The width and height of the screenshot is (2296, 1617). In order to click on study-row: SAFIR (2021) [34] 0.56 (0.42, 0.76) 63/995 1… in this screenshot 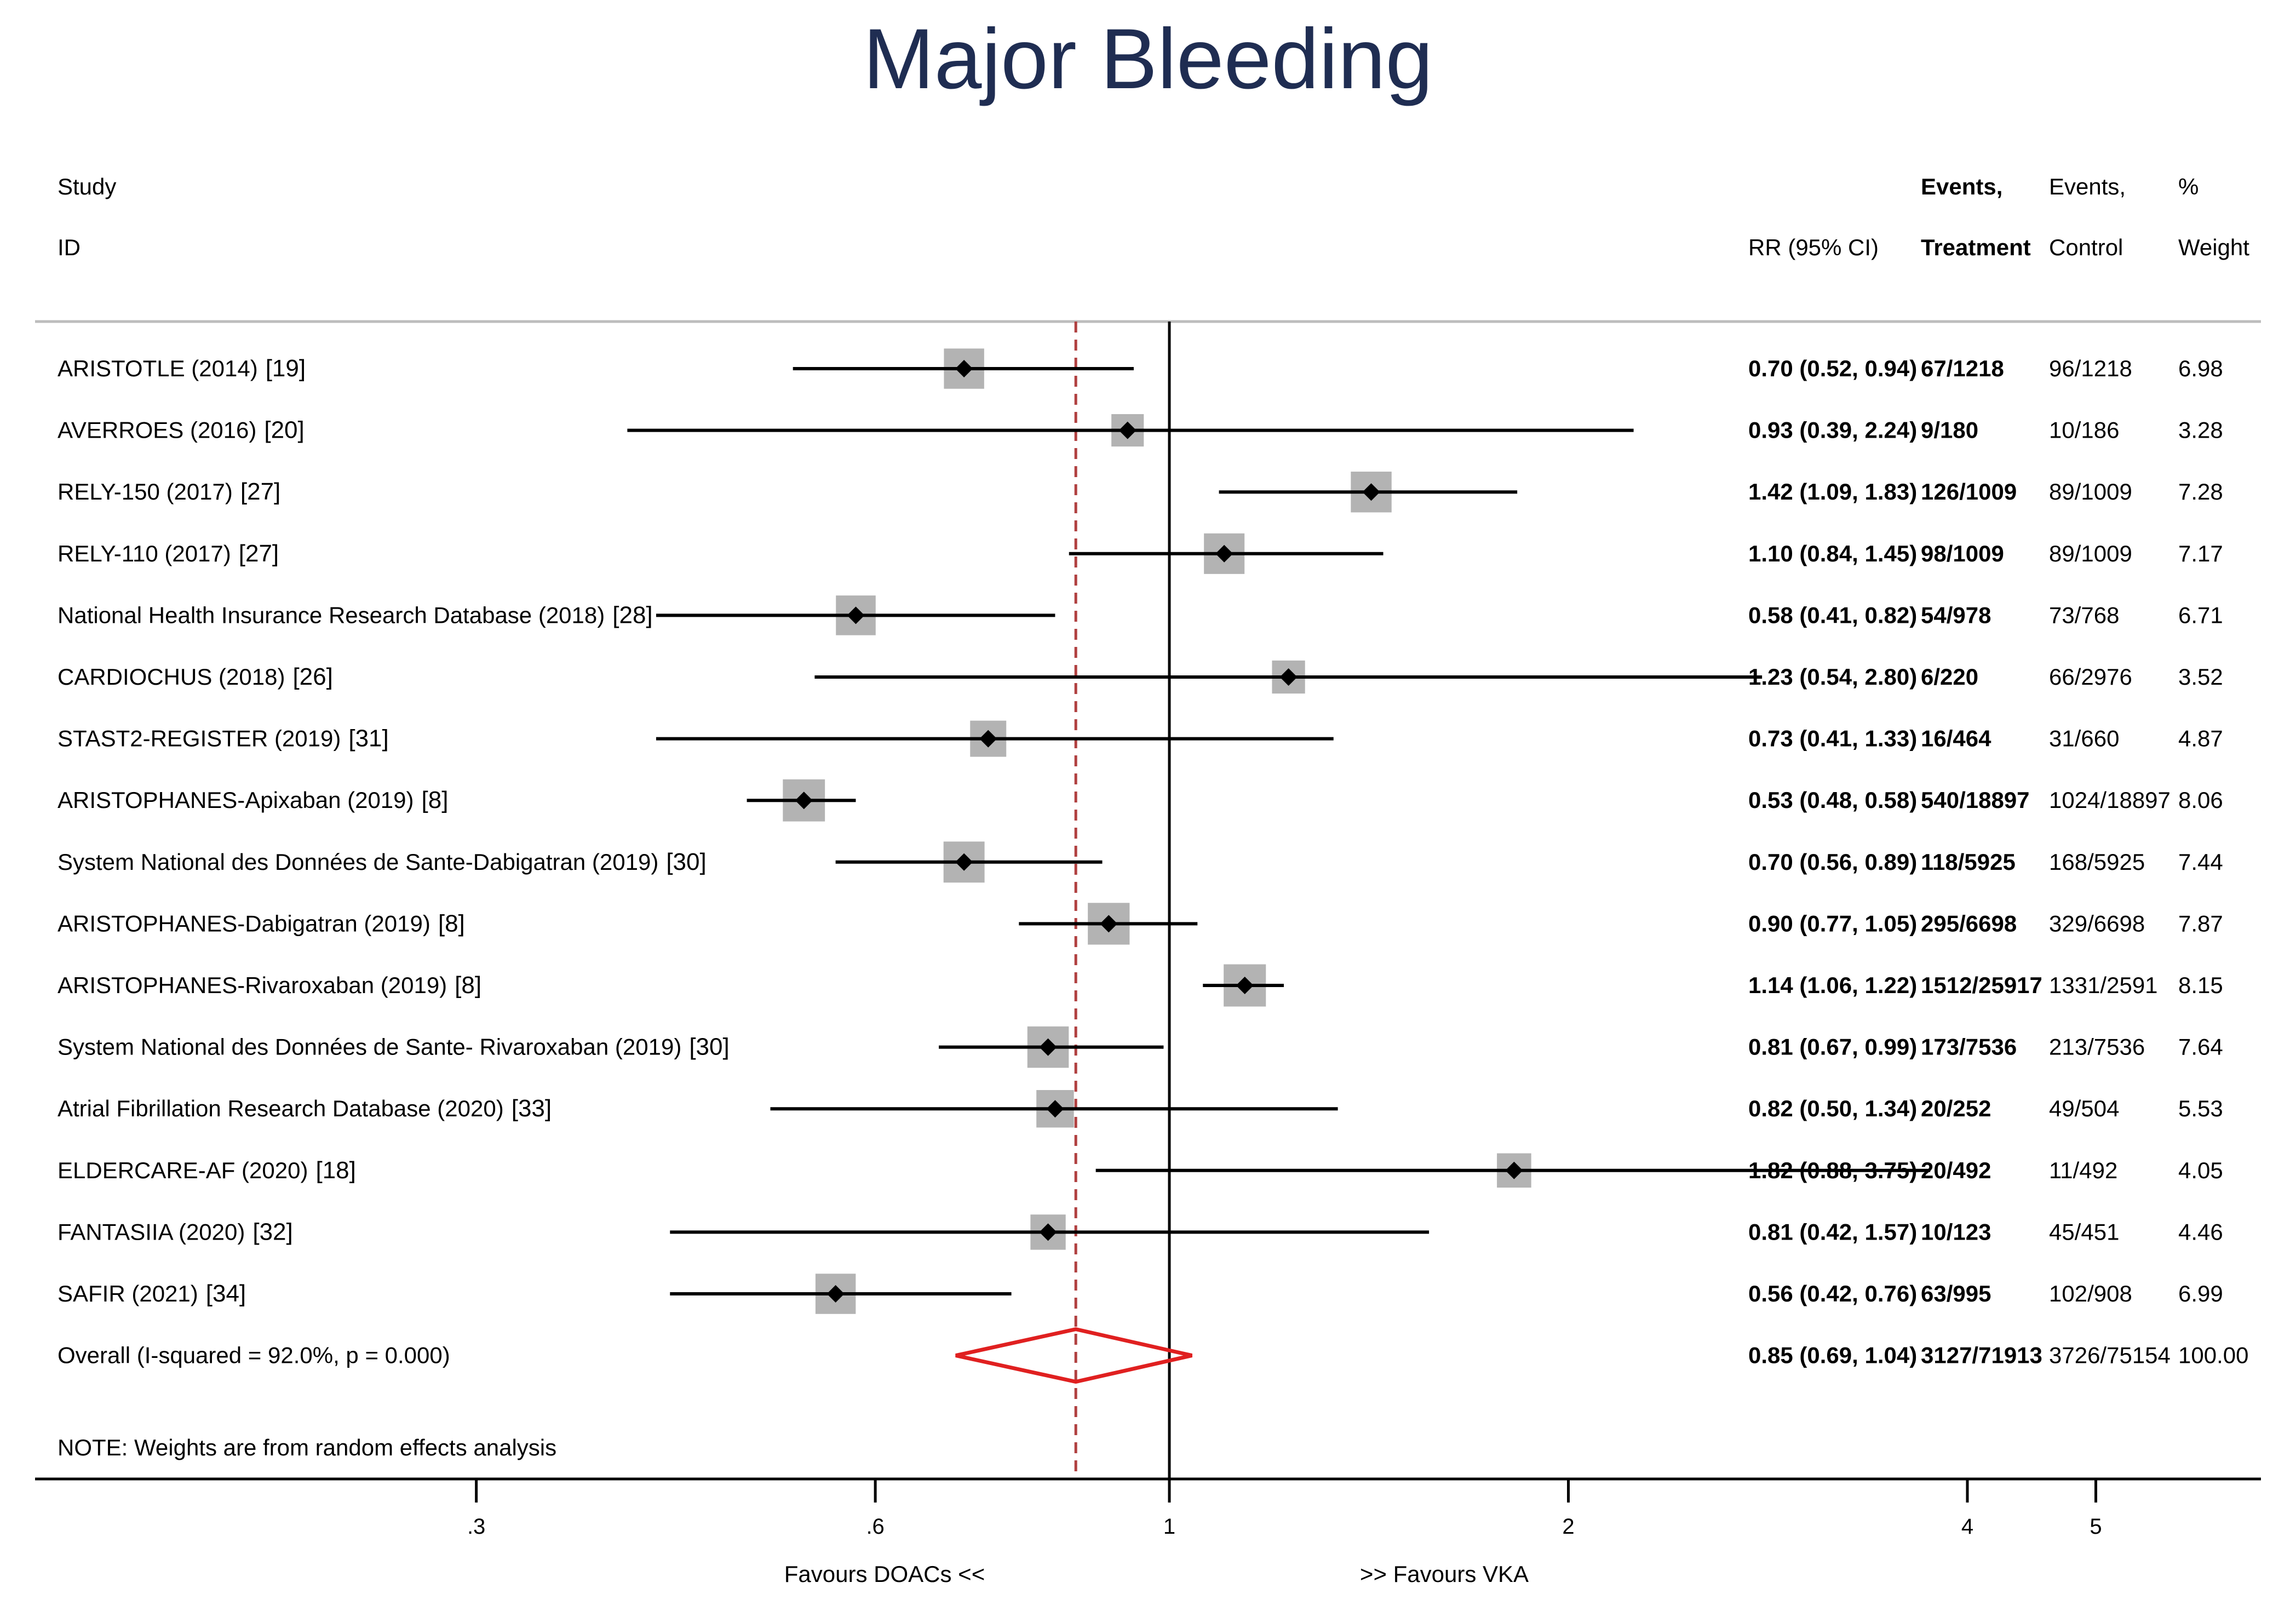, I will do `click(1141, 1294)`.